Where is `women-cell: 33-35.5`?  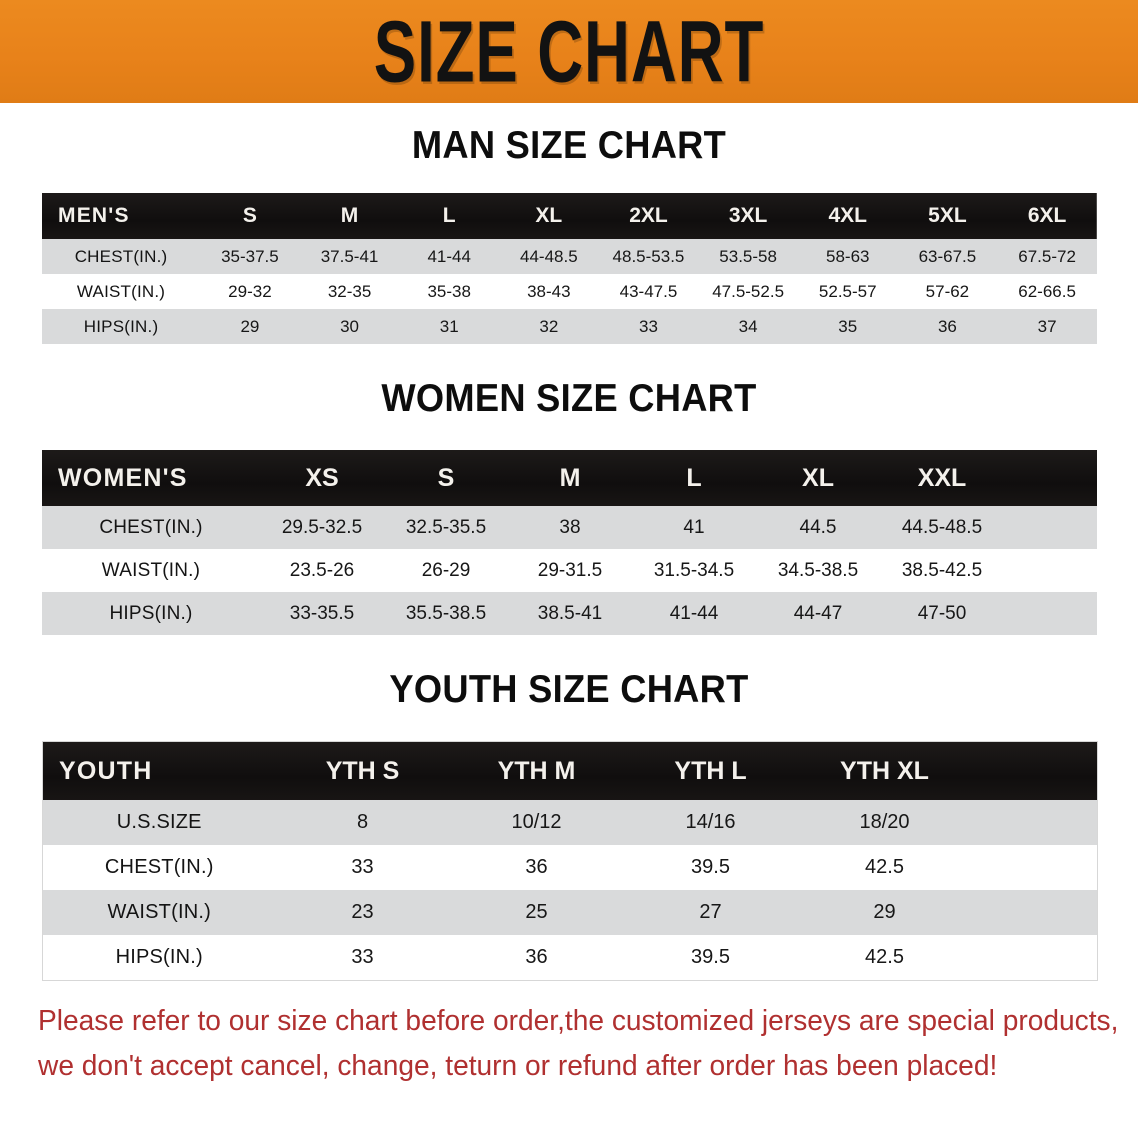
women-cell: 33-35.5 is located at coordinates (322, 613).